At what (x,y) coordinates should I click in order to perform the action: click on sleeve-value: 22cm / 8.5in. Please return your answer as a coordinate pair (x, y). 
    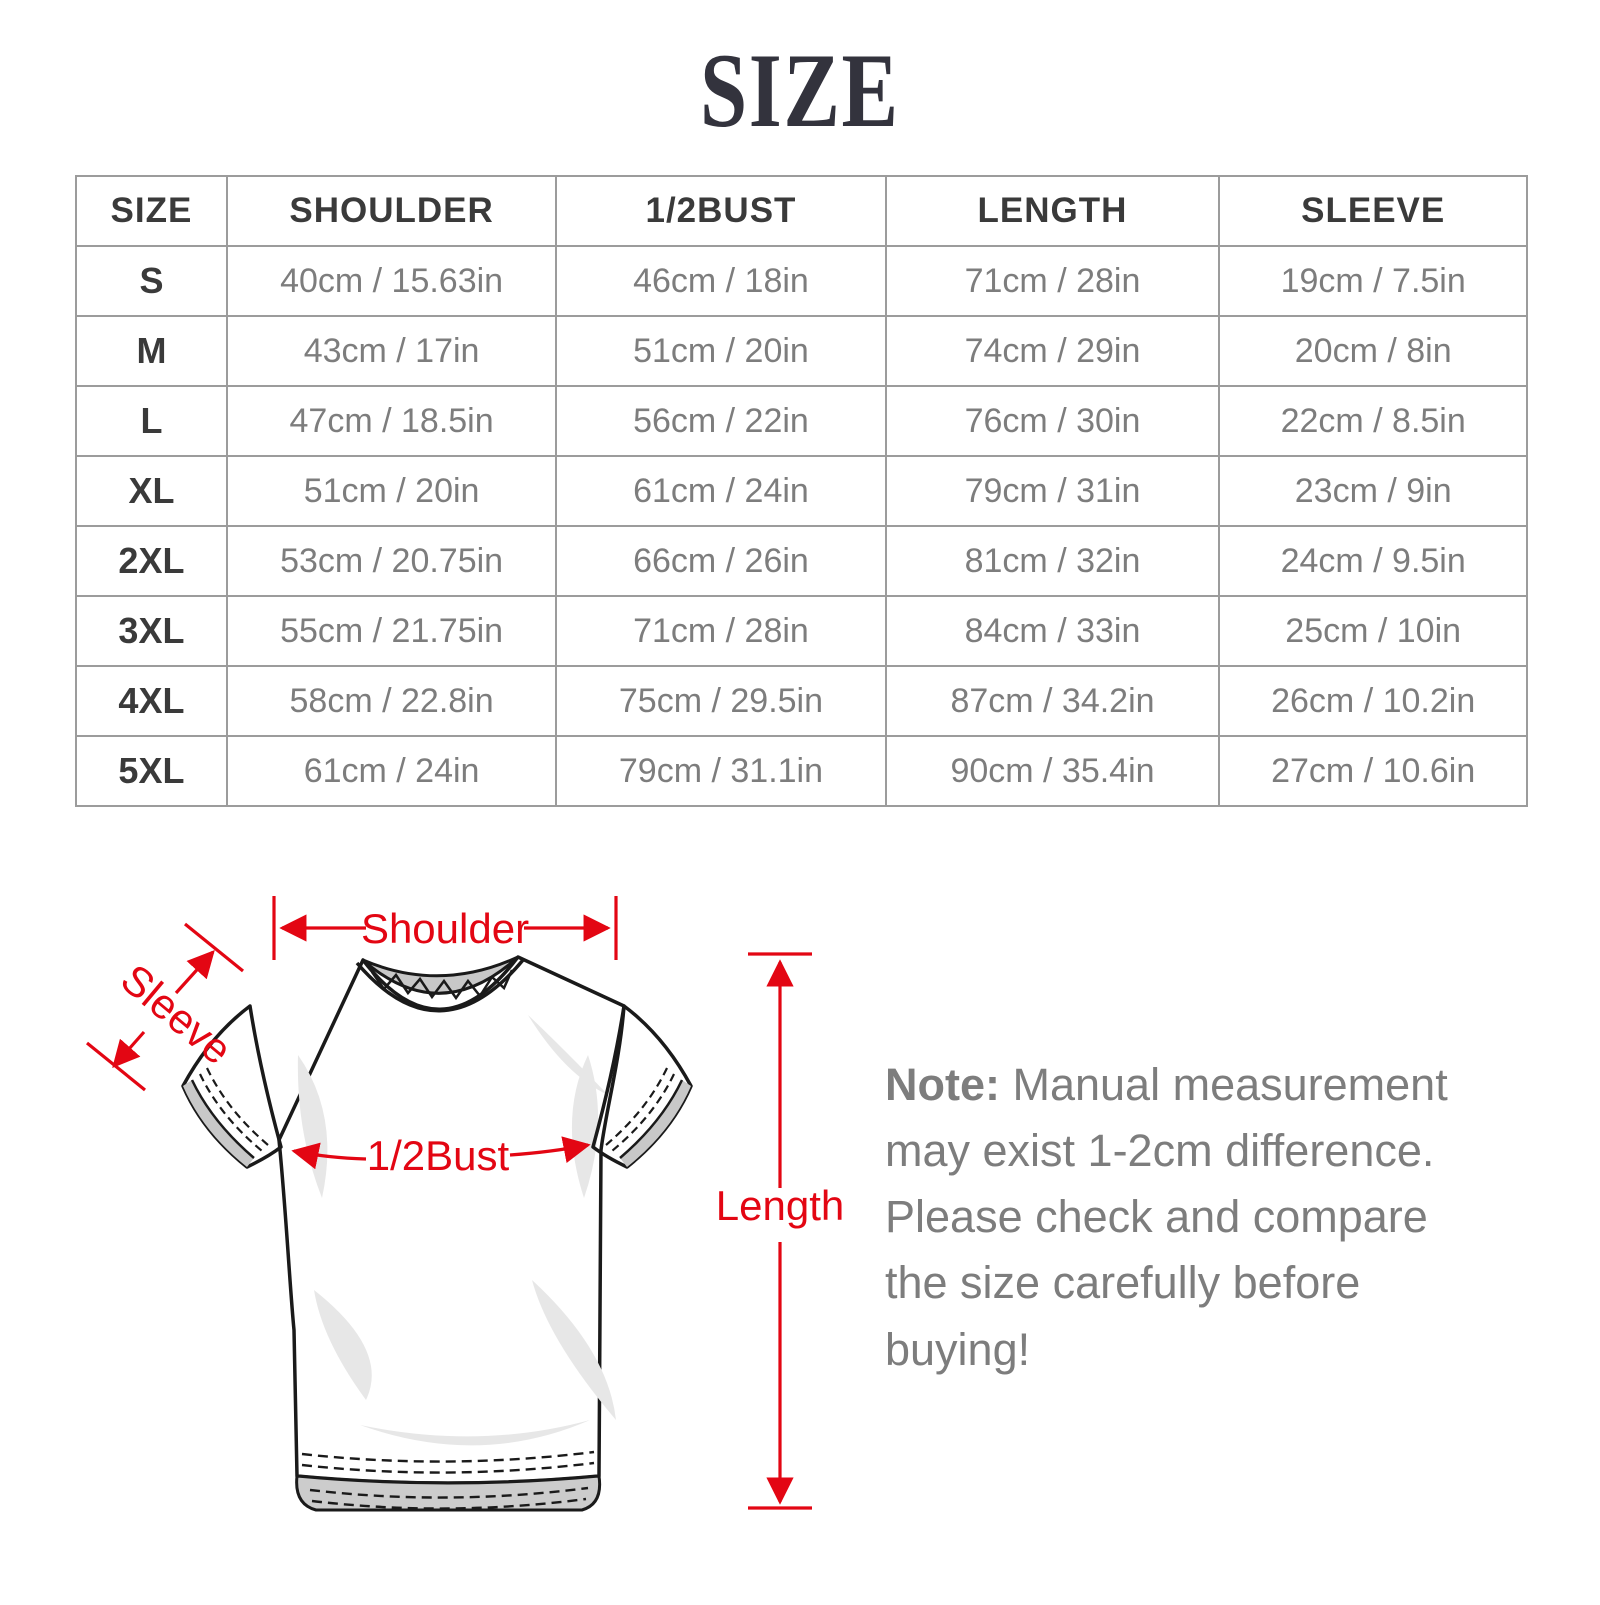
    Looking at the image, I should click on (1373, 421).